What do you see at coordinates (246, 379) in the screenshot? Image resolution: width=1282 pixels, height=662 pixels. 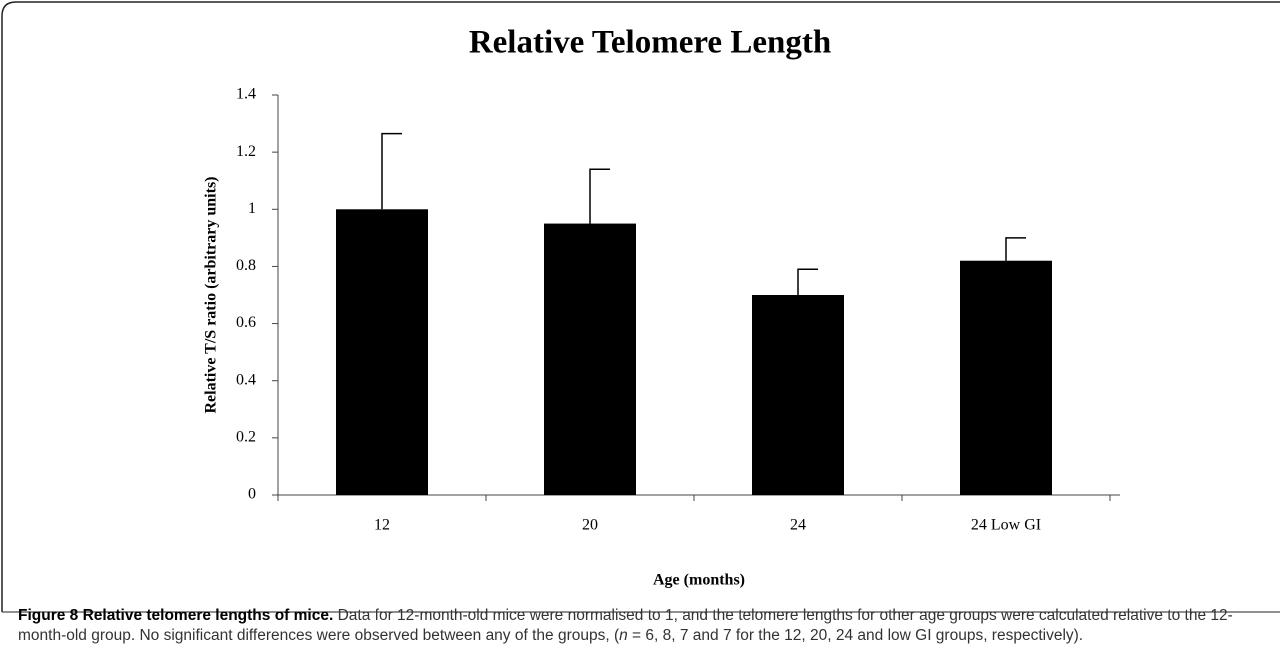 I see `y-tick-label: 0.4` at bounding box center [246, 379].